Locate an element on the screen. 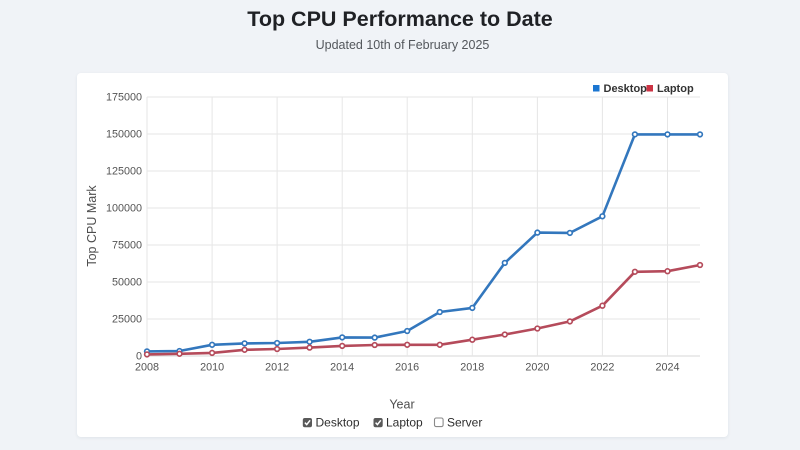 Image resolution: width=800 pixels, height=450 pixels. svg-text: 0 is located at coordinates (139, 357).